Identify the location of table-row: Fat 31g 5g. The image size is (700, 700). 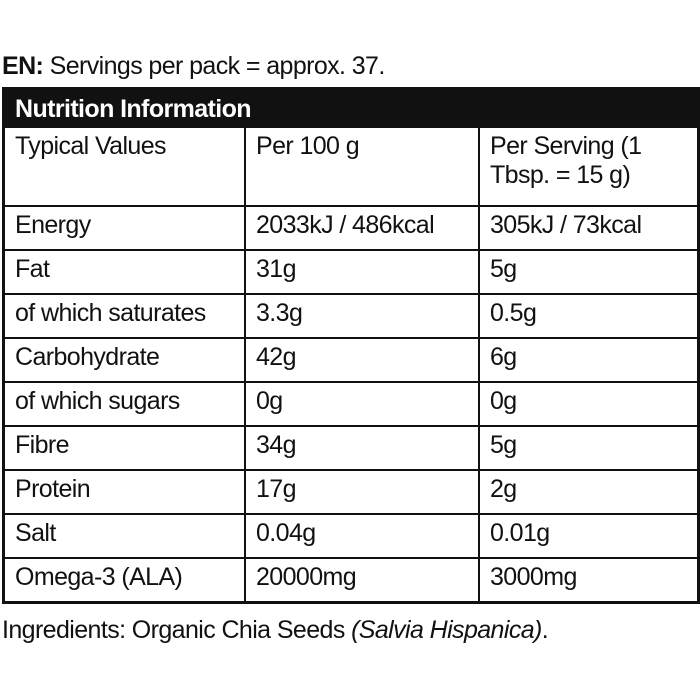
(351, 271).